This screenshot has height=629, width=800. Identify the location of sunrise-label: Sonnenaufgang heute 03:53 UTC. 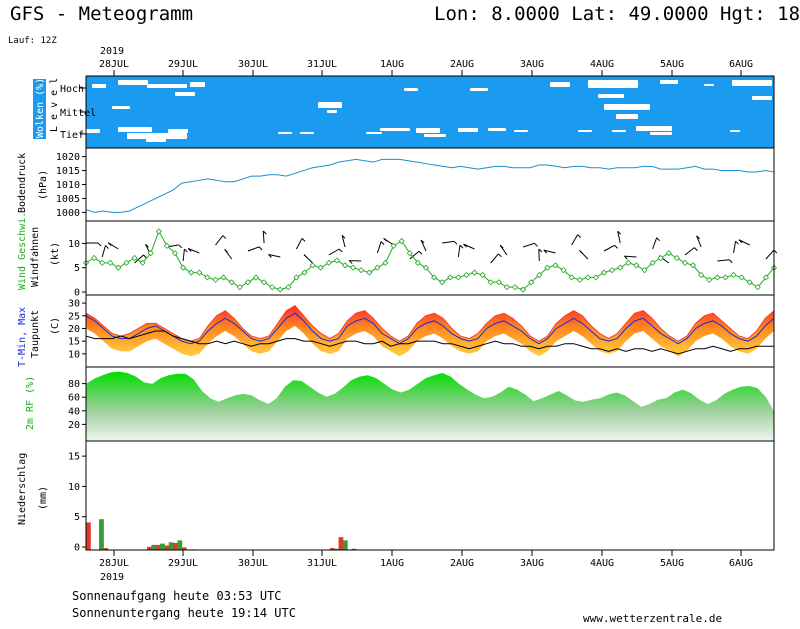
(177, 596).